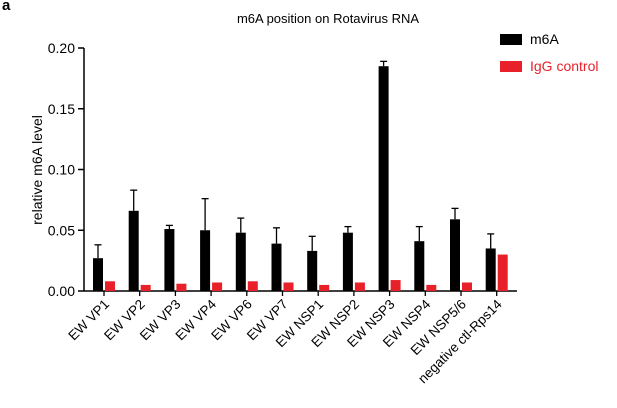 The image size is (617, 408). Describe the element at coordinates (511, 66) in the screenshot. I see `legend-swatch-igg` at that location.